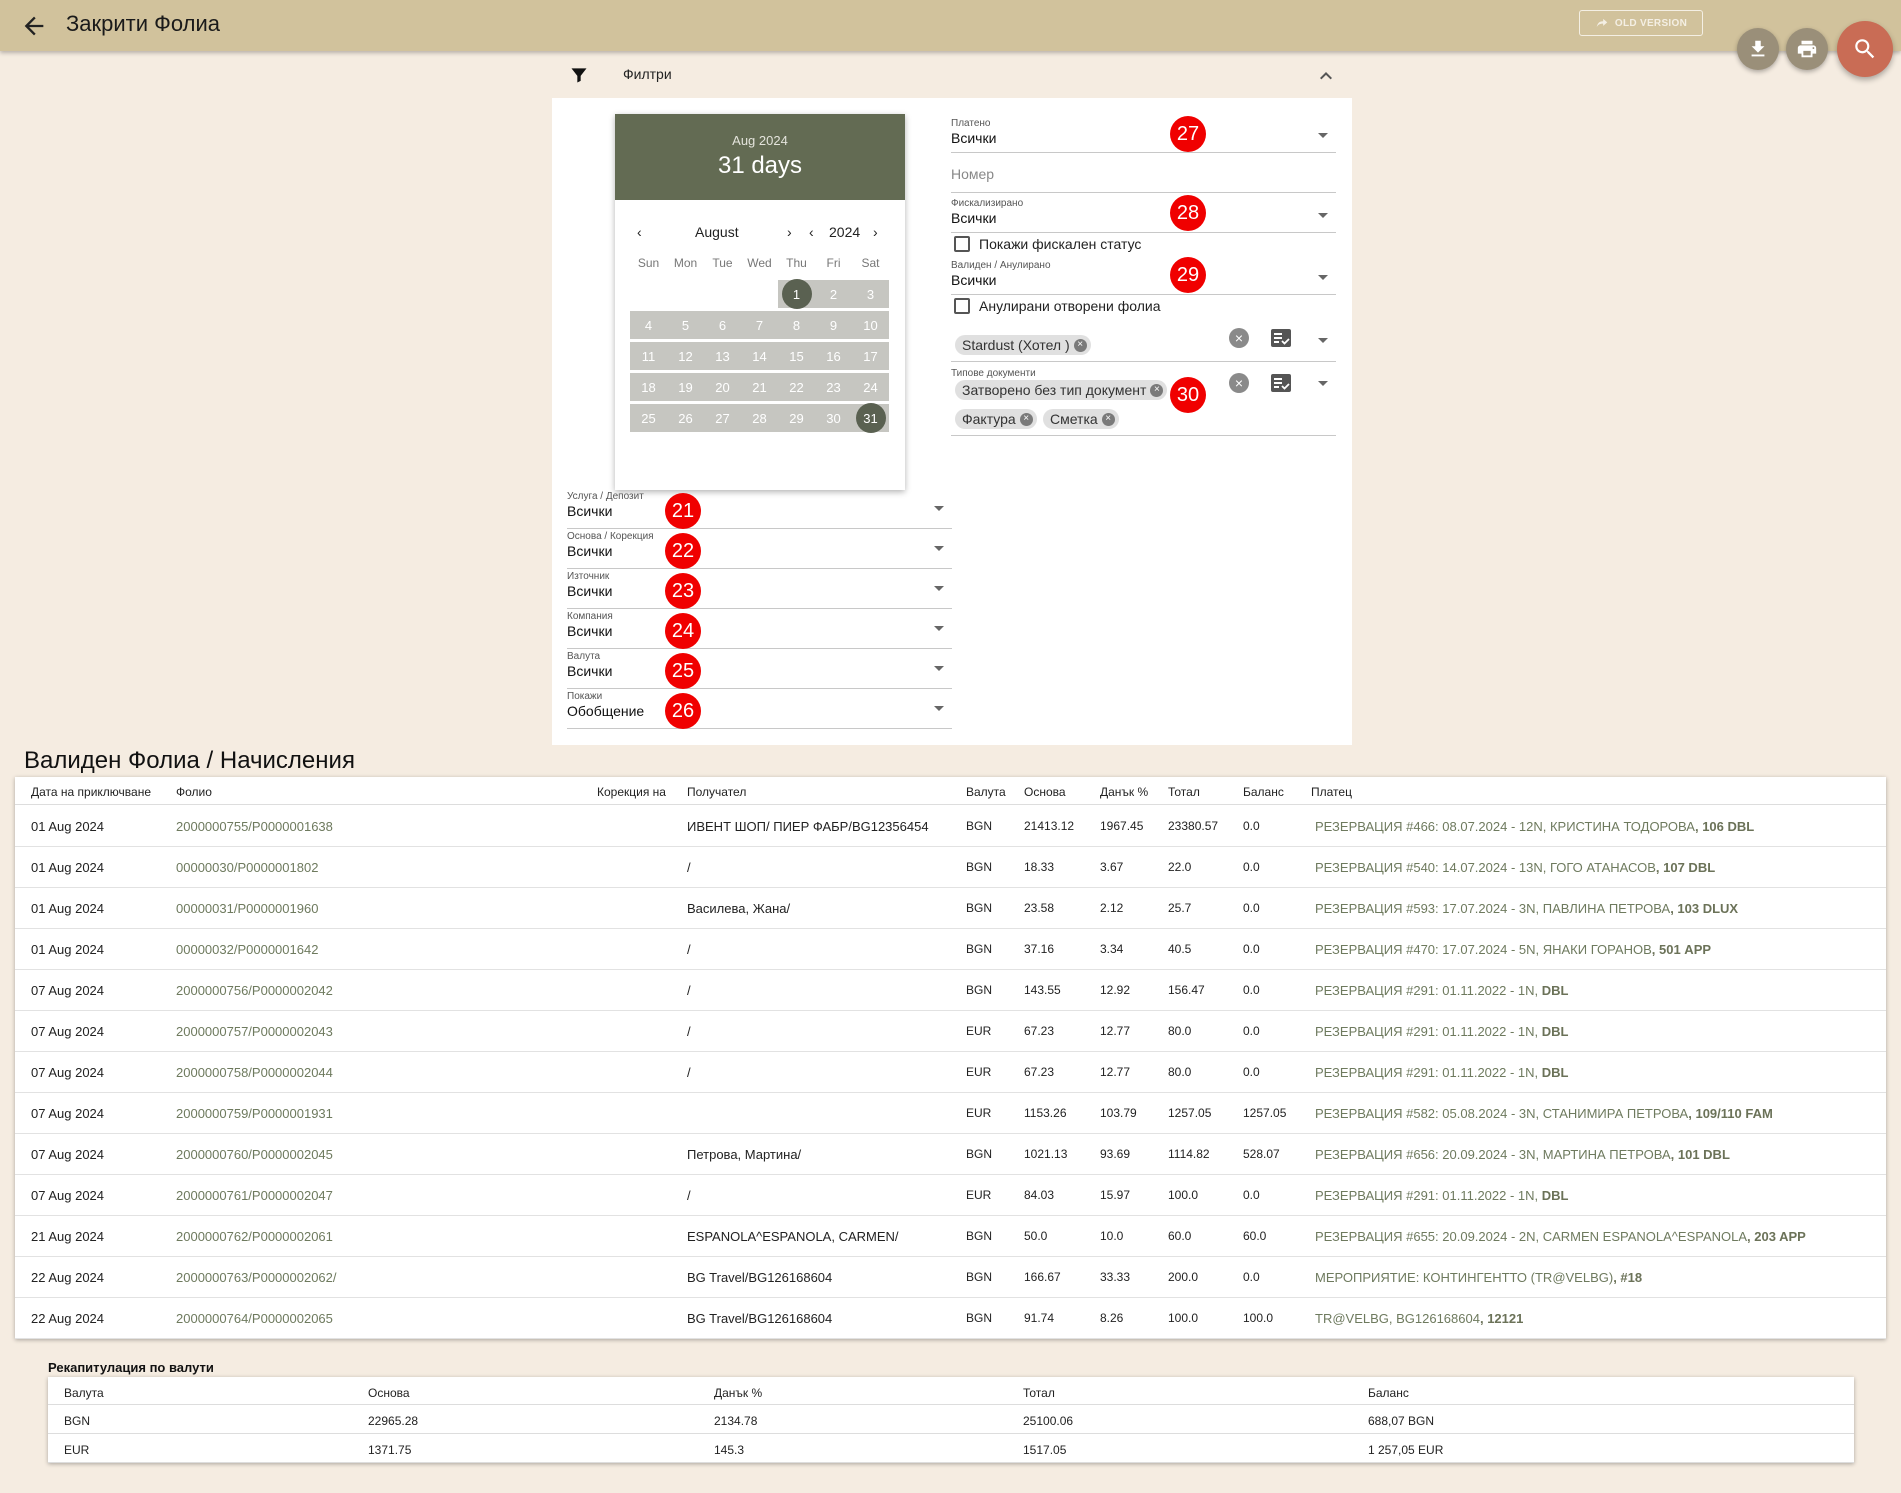  Describe the element at coordinates (685, 387) in the screenshot. I see `calendar-day: 19` at that location.